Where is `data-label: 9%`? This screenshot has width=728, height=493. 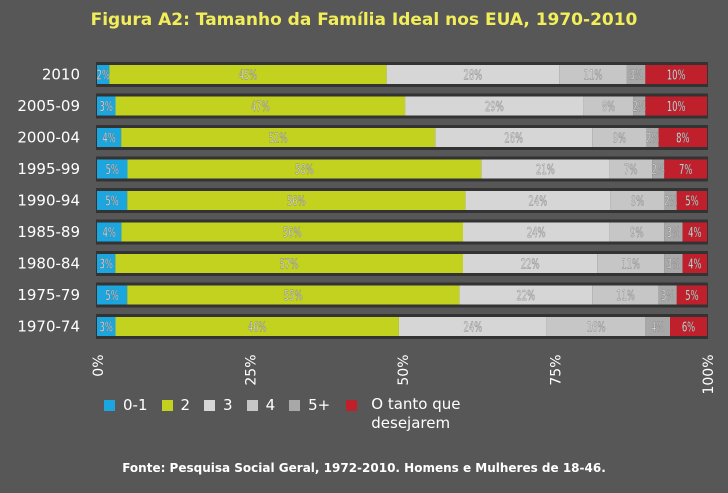
data-label: 9% is located at coordinates (636, 232).